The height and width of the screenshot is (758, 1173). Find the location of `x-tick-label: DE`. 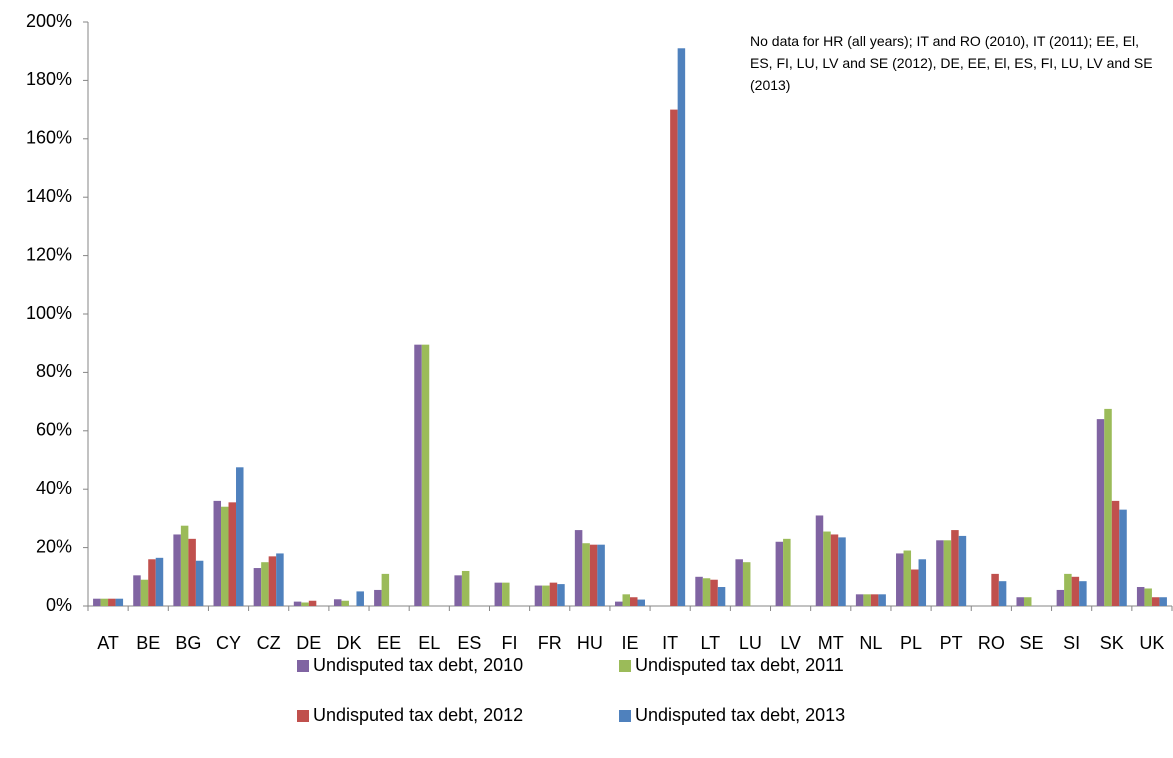

x-tick-label: DE is located at coordinates (308, 643).